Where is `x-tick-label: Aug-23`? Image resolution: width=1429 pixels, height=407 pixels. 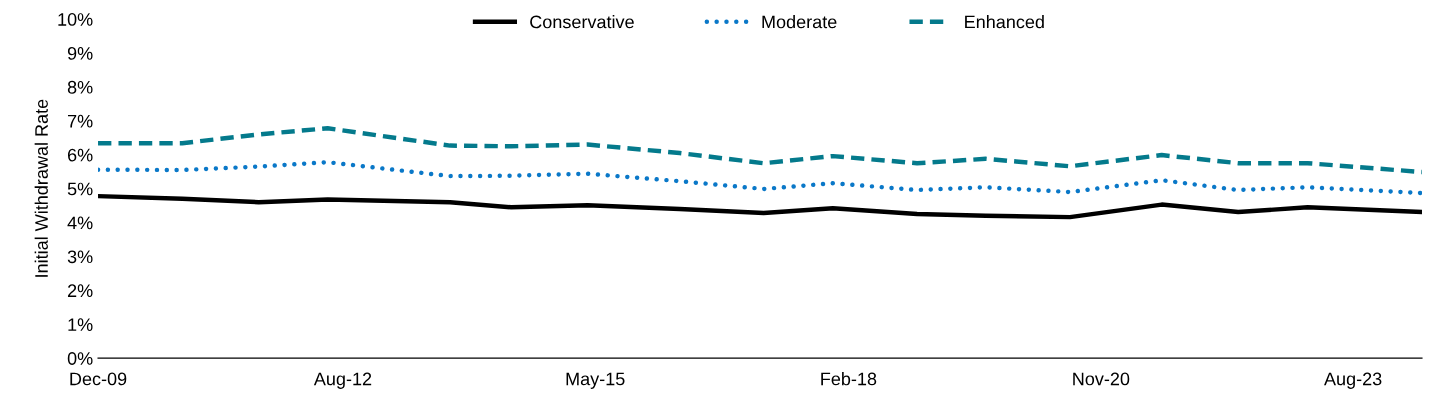 x-tick-label: Aug-23 is located at coordinates (1353, 380).